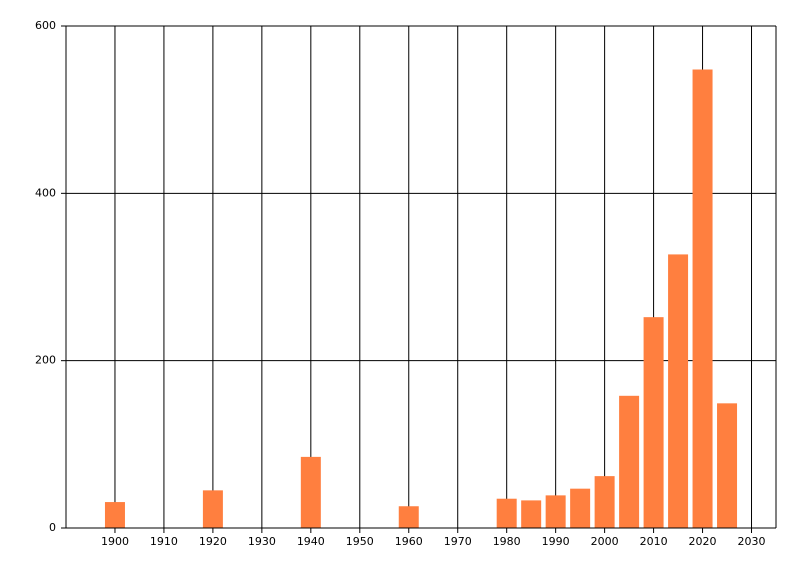 The image size is (800, 576). I want to click on x-tick-label: 1960, so click(409, 541).